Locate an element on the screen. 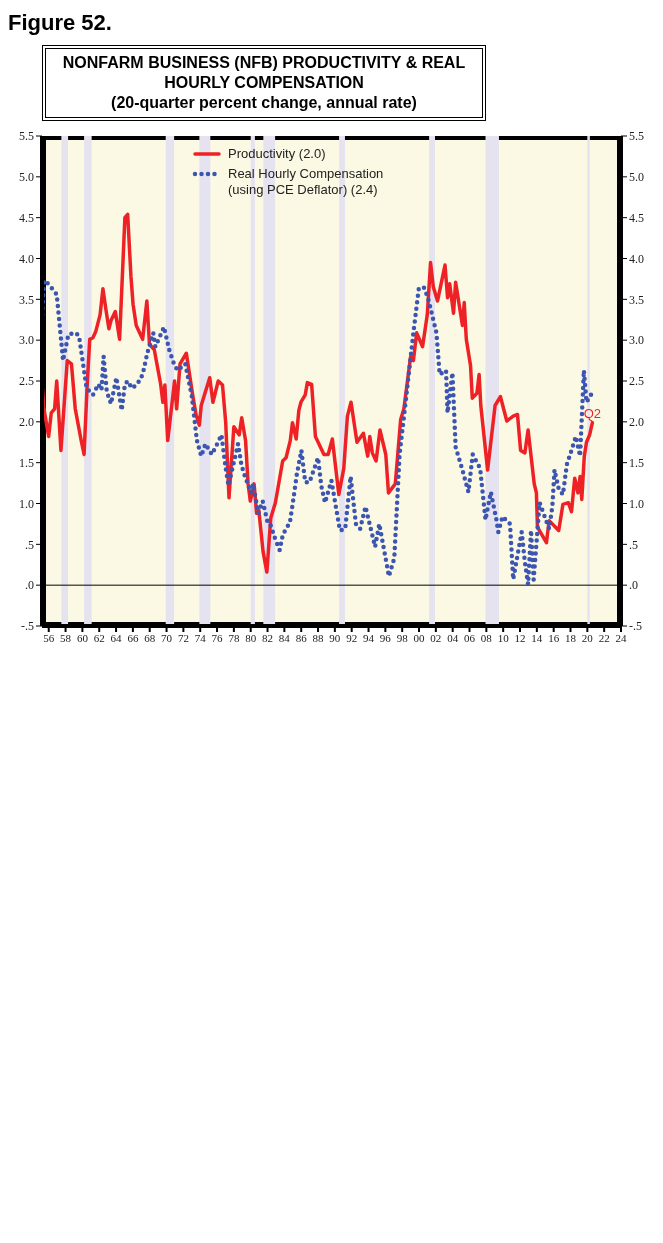  y2-tick-label: 4.5 is located at coordinates (636, 217).